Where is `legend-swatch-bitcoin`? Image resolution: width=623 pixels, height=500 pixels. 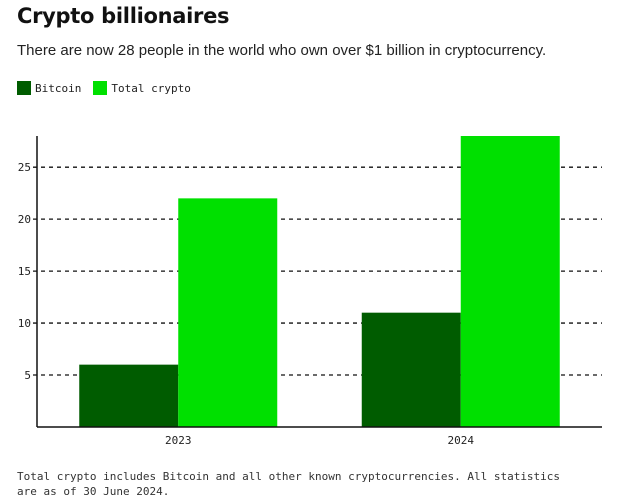 legend-swatch-bitcoin is located at coordinates (24, 88).